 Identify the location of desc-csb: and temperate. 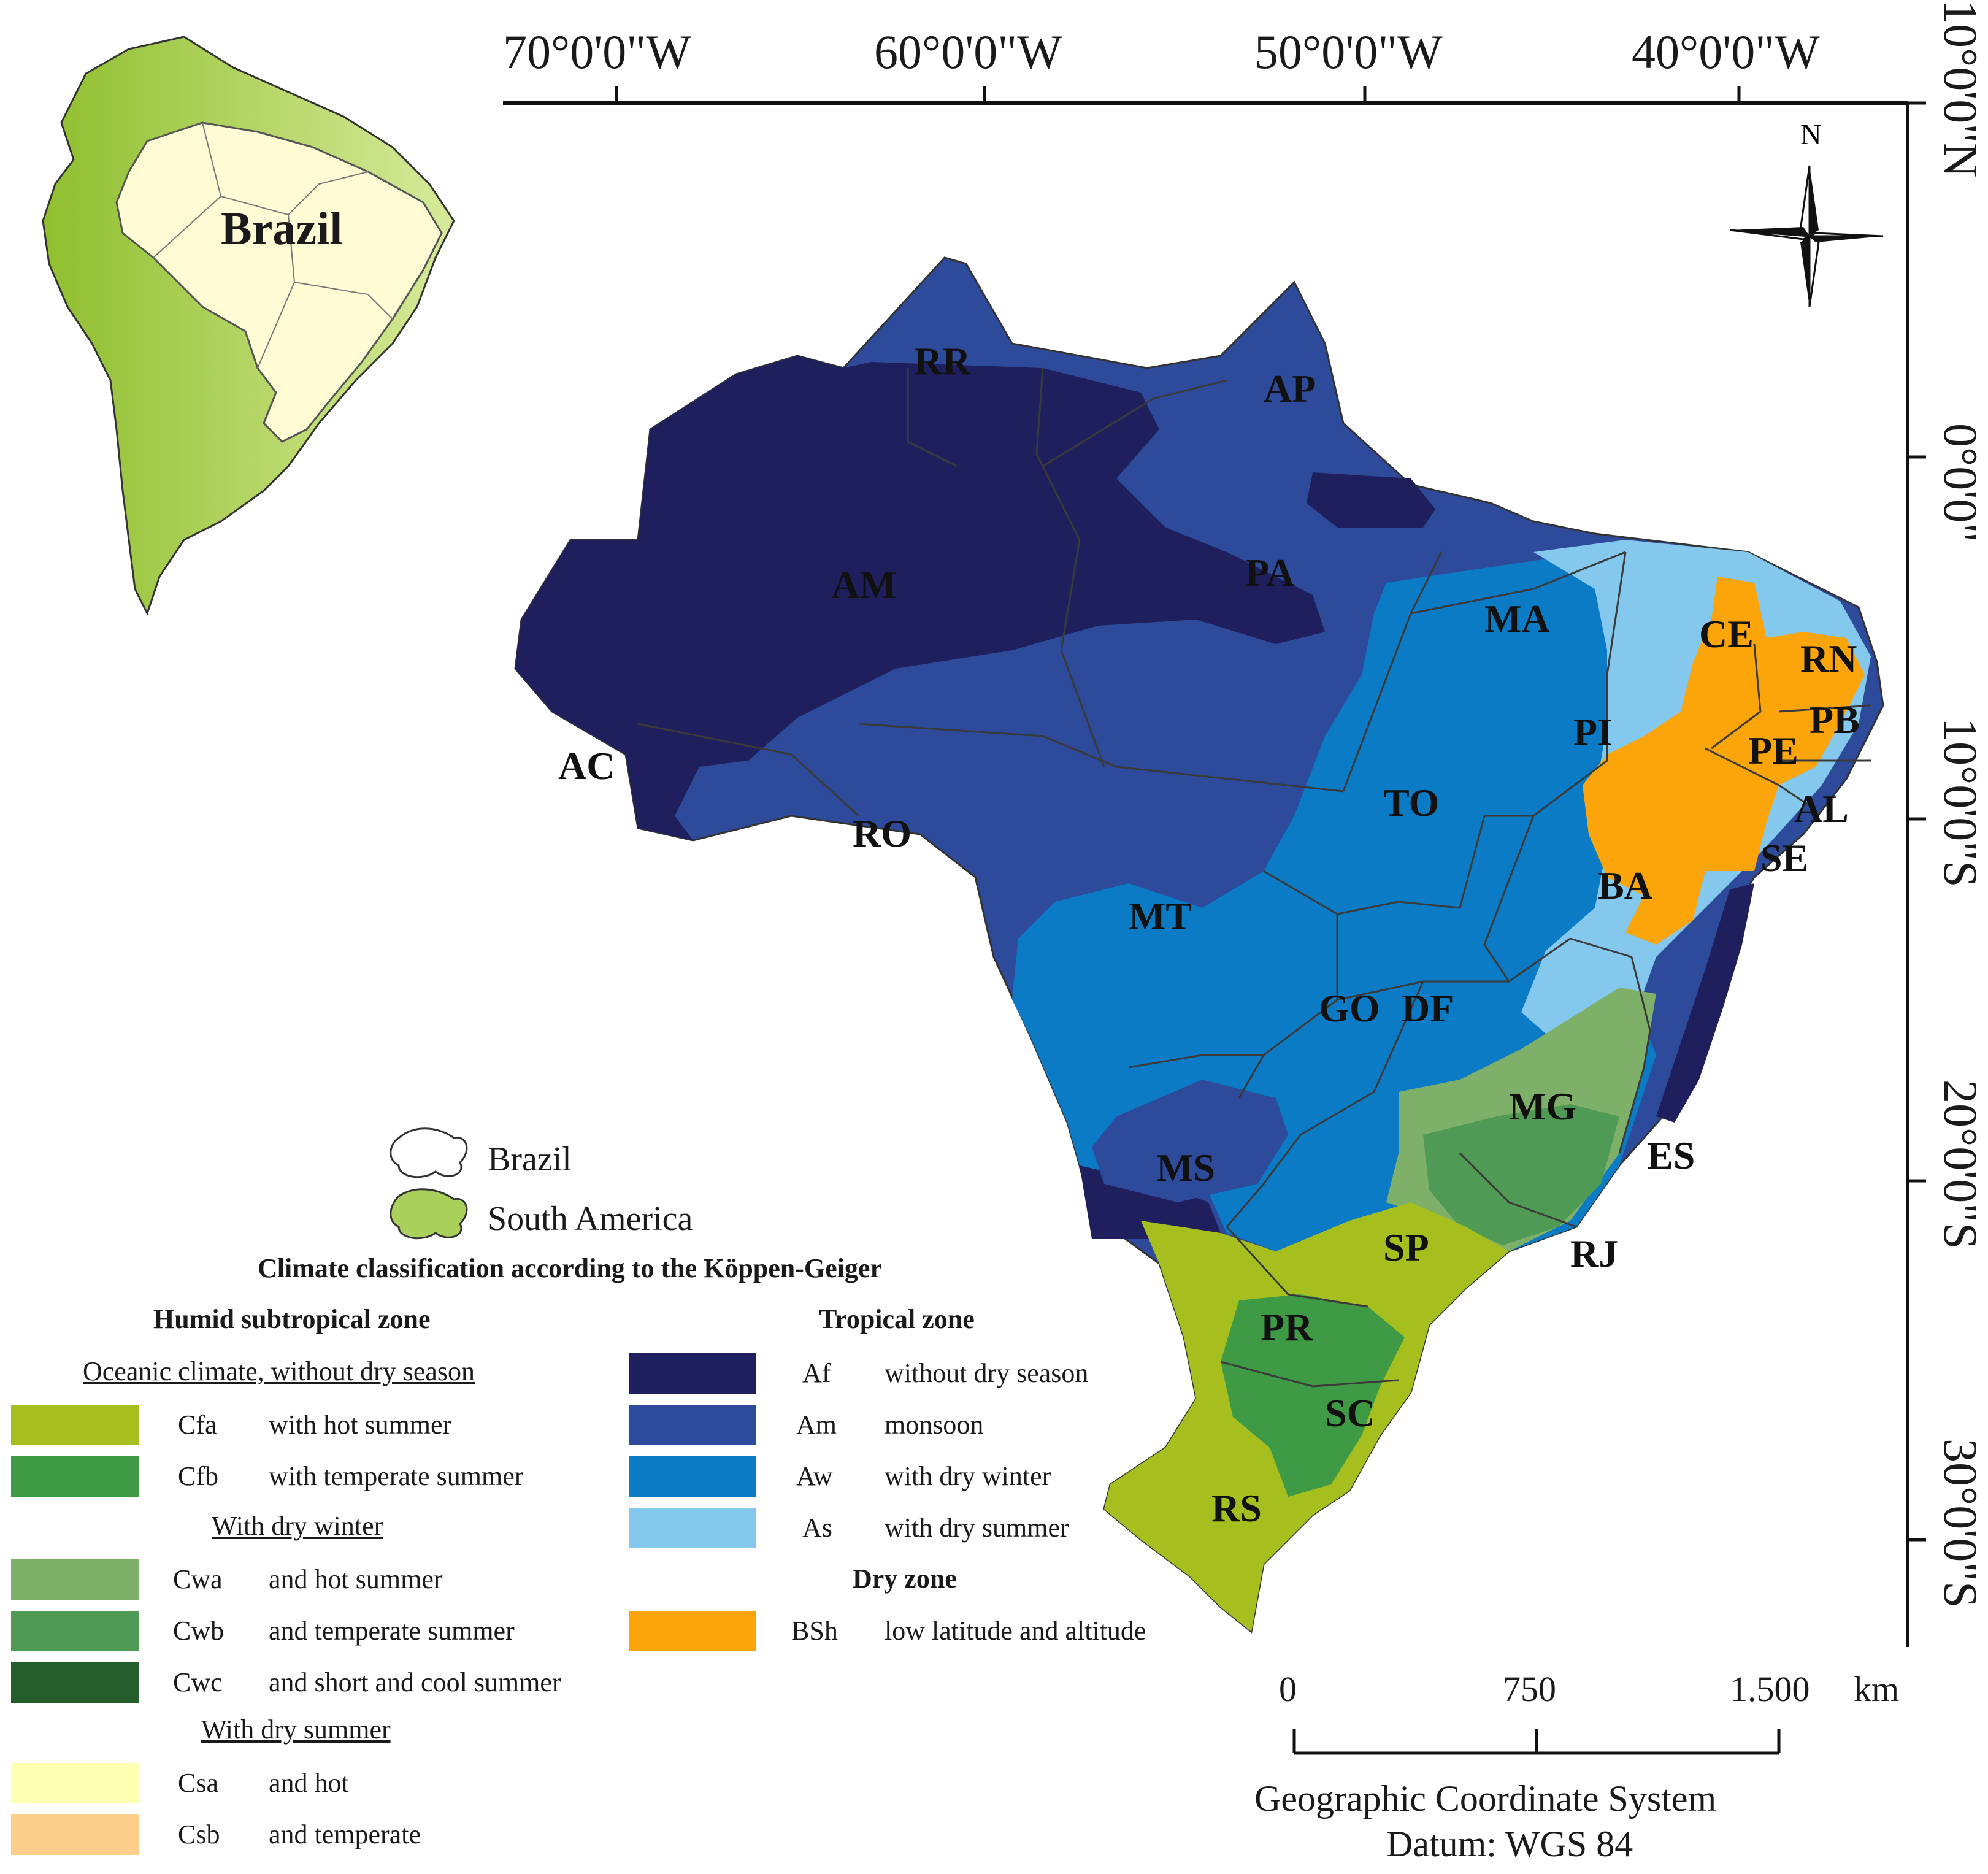
(345, 1834).